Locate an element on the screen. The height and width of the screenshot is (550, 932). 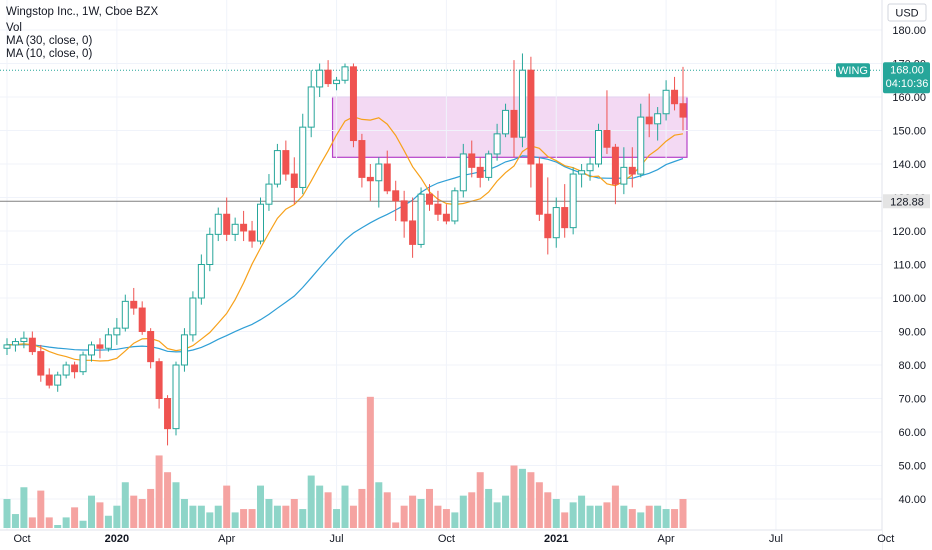
time-tick-label: 2021 is located at coordinates (556, 539).